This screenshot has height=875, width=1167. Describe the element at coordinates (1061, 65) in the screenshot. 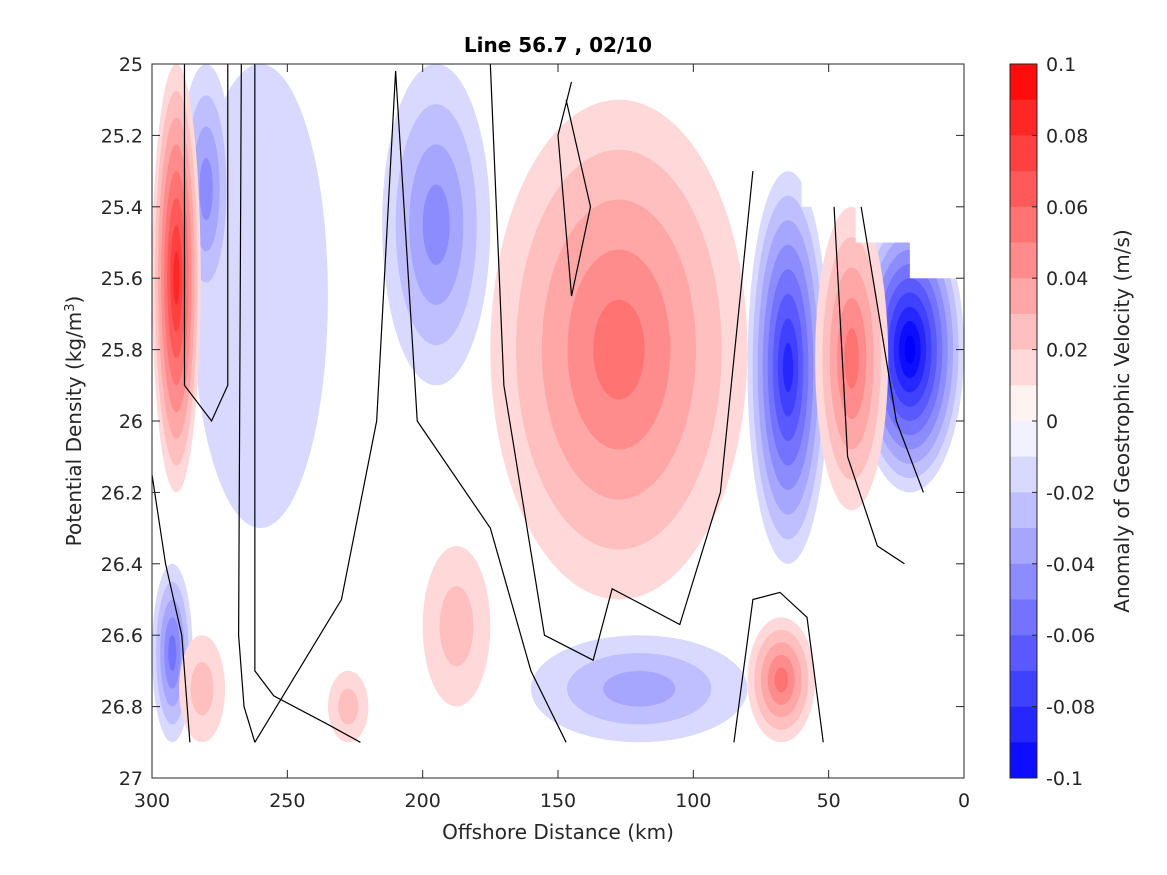

I see `colorbar-tick-label-0.1: 0.1` at that location.